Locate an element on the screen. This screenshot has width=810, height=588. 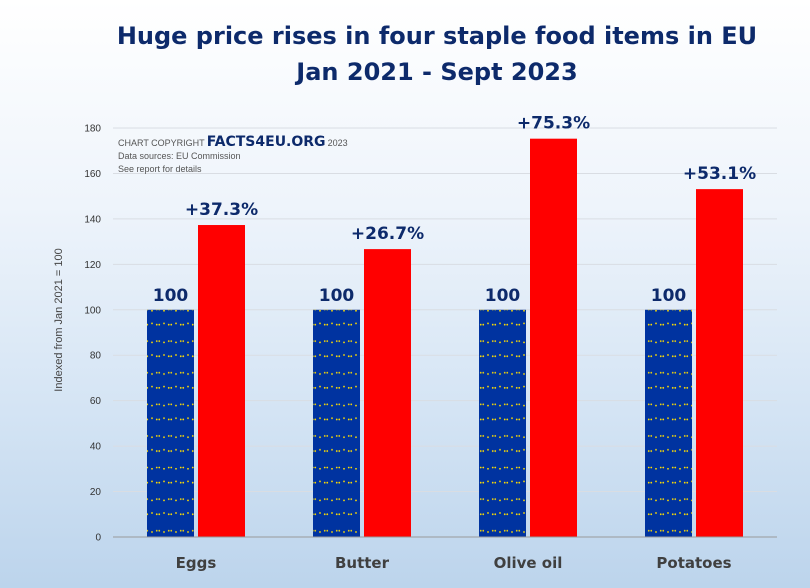
data-label-change: +53.1% is located at coordinates (719, 174).